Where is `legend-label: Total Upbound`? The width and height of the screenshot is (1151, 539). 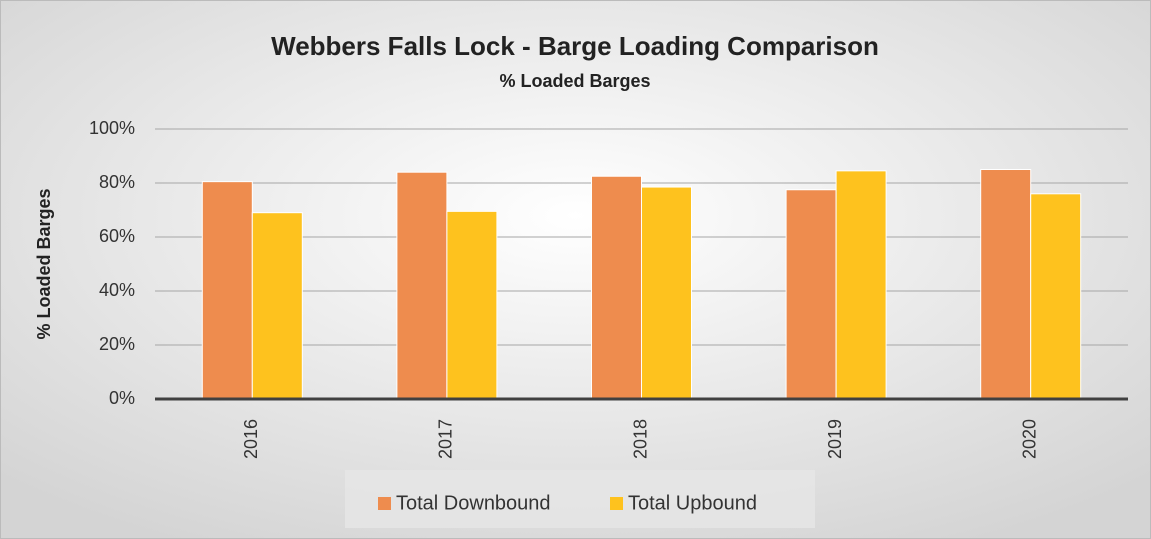
legend-label: Total Upbound is located at coordinates (692, 503).